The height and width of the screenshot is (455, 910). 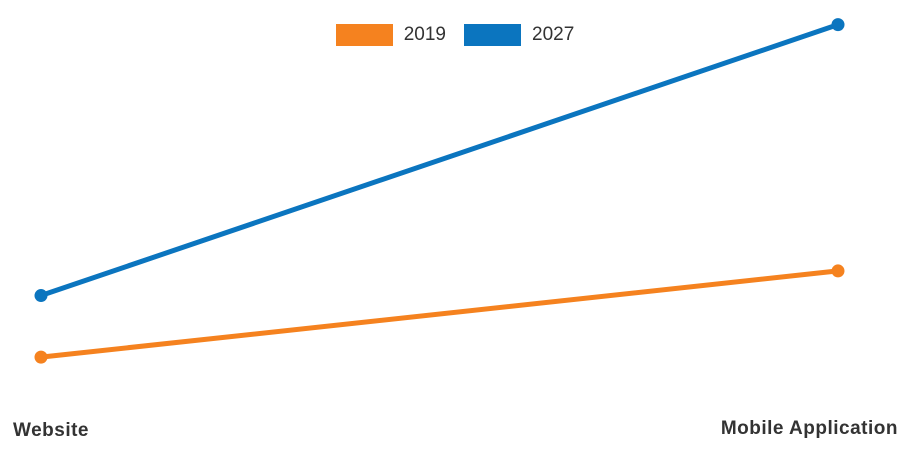 What do you see at coordinates (492, 35) in the screenshot?
I see `legend-swatch-2027` at bounding box center [492, 35].